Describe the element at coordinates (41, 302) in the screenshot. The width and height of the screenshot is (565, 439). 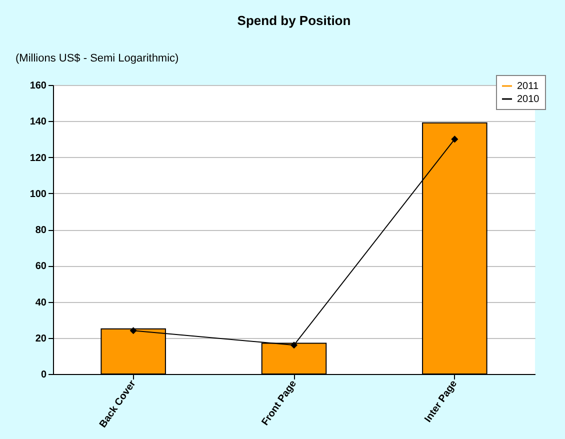
I see `y-tick-label: 40` at that location.